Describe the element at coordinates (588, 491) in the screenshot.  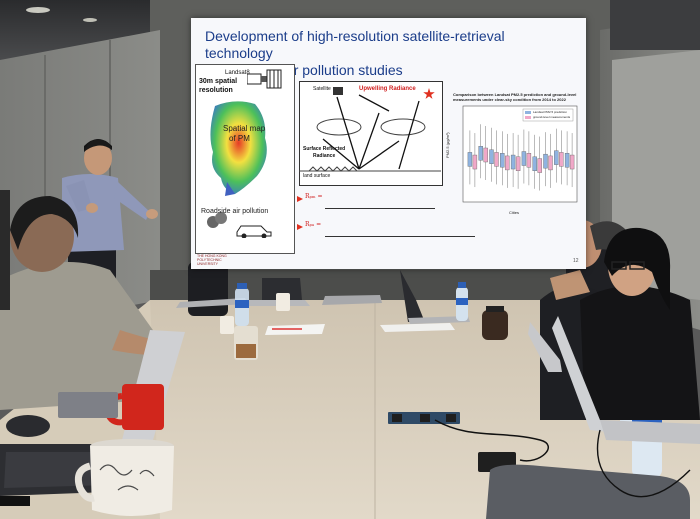
I see `bag` at that location.